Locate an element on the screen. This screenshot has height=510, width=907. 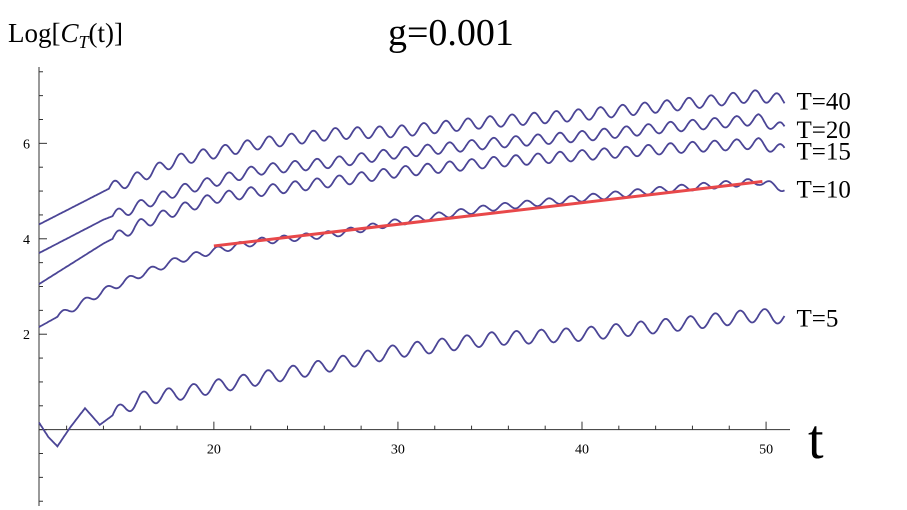
y-tick-label: 6 is located at coordinates (26, 144).